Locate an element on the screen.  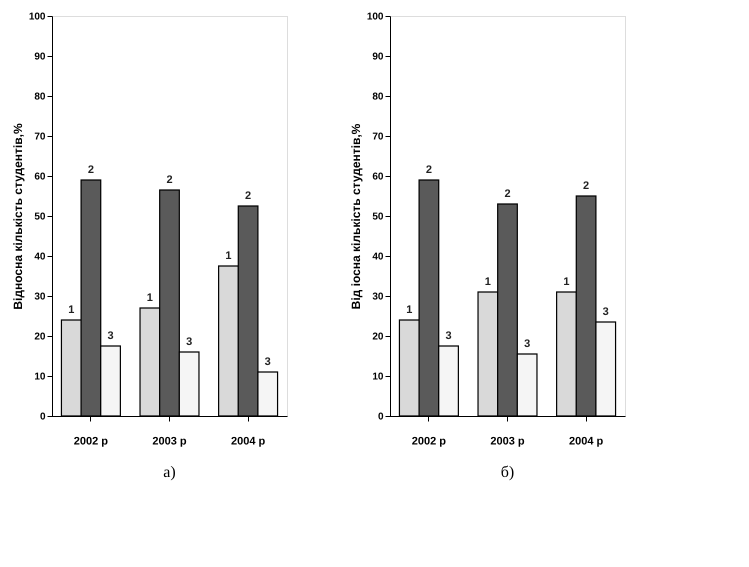
y-axis-title: Відносна кількість студентів,% is located at coordinates (17, 216).